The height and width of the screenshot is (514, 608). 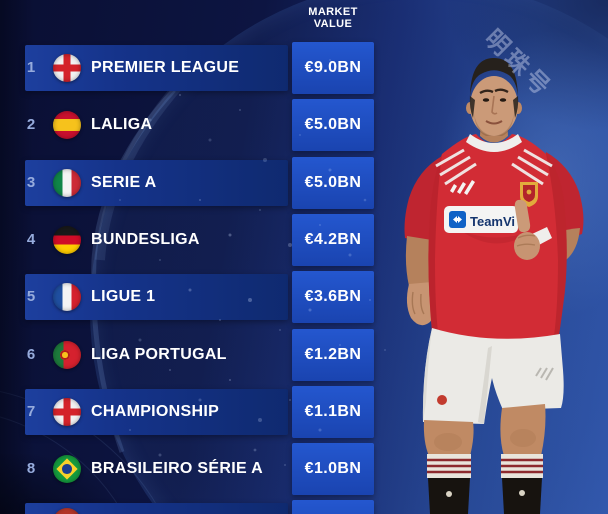 What do you see at coordinates (494, 143) in the screenshot?
I see `jersey-collar` at bounding box center [494, 143].